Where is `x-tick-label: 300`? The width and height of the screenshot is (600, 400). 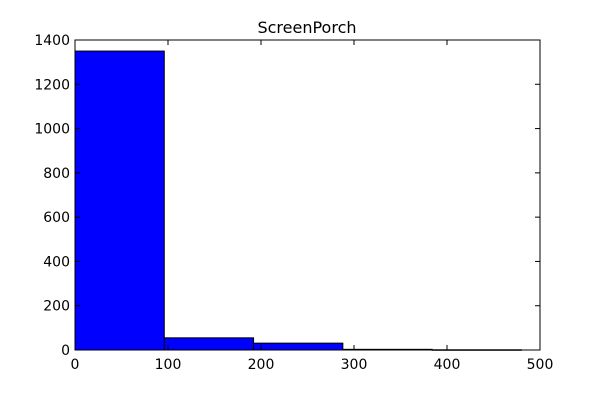
x-tick-label: 300 is located at coordinates (354, 365).